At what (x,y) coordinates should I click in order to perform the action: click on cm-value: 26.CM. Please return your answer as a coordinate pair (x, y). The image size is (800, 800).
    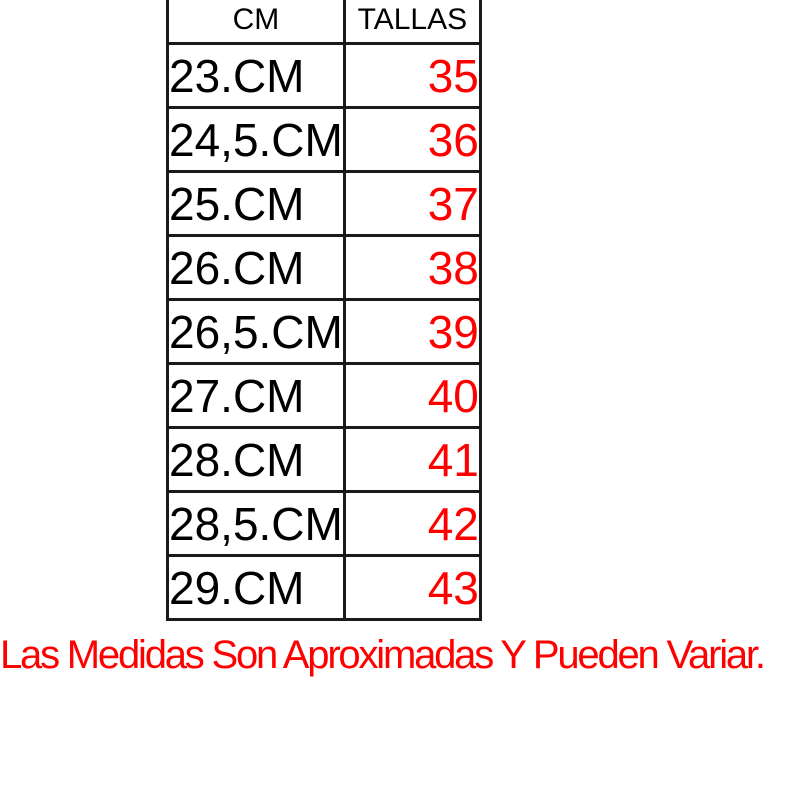
    Looking at the image, I should click on (256, 267).